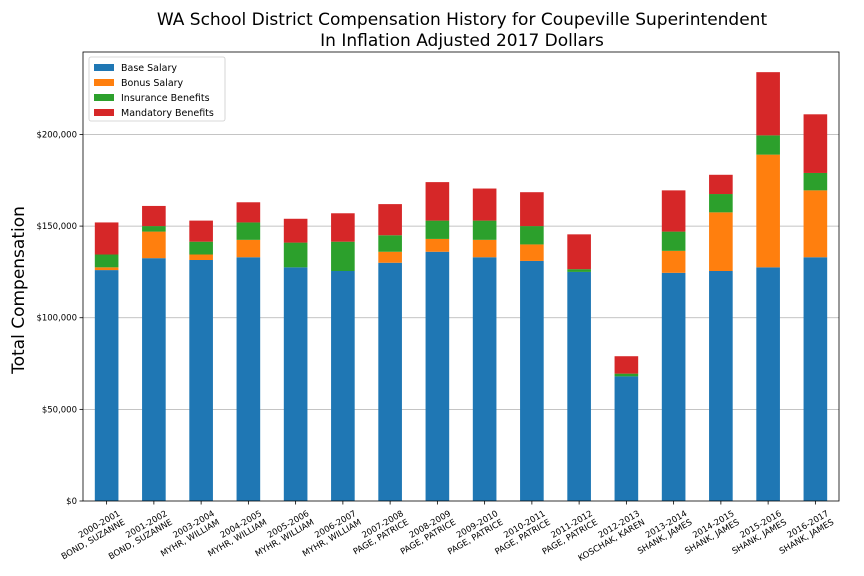  I want to click on legend-box, so click(157, 89).